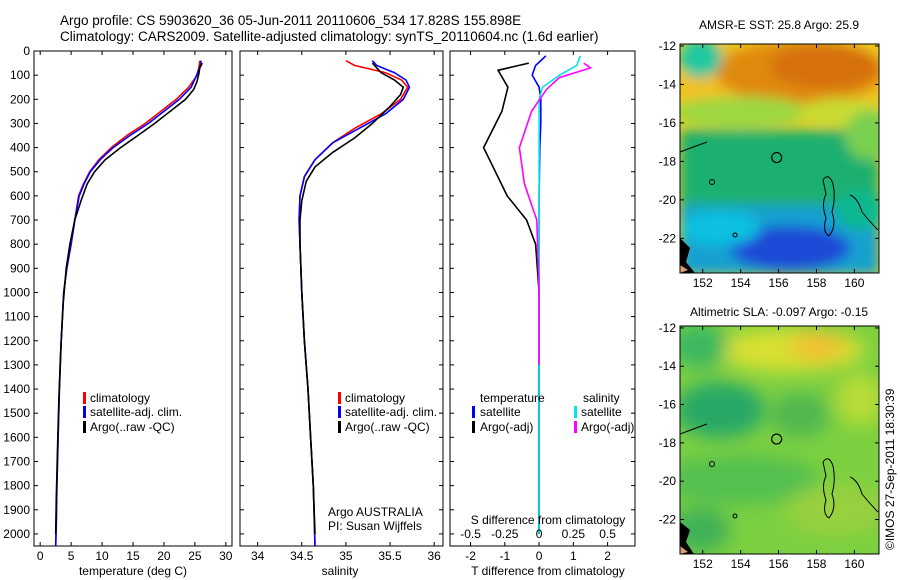  Describe the element at coordinates (607, 556) in the screenshot. I see `x-tick-label: 2` at that location.